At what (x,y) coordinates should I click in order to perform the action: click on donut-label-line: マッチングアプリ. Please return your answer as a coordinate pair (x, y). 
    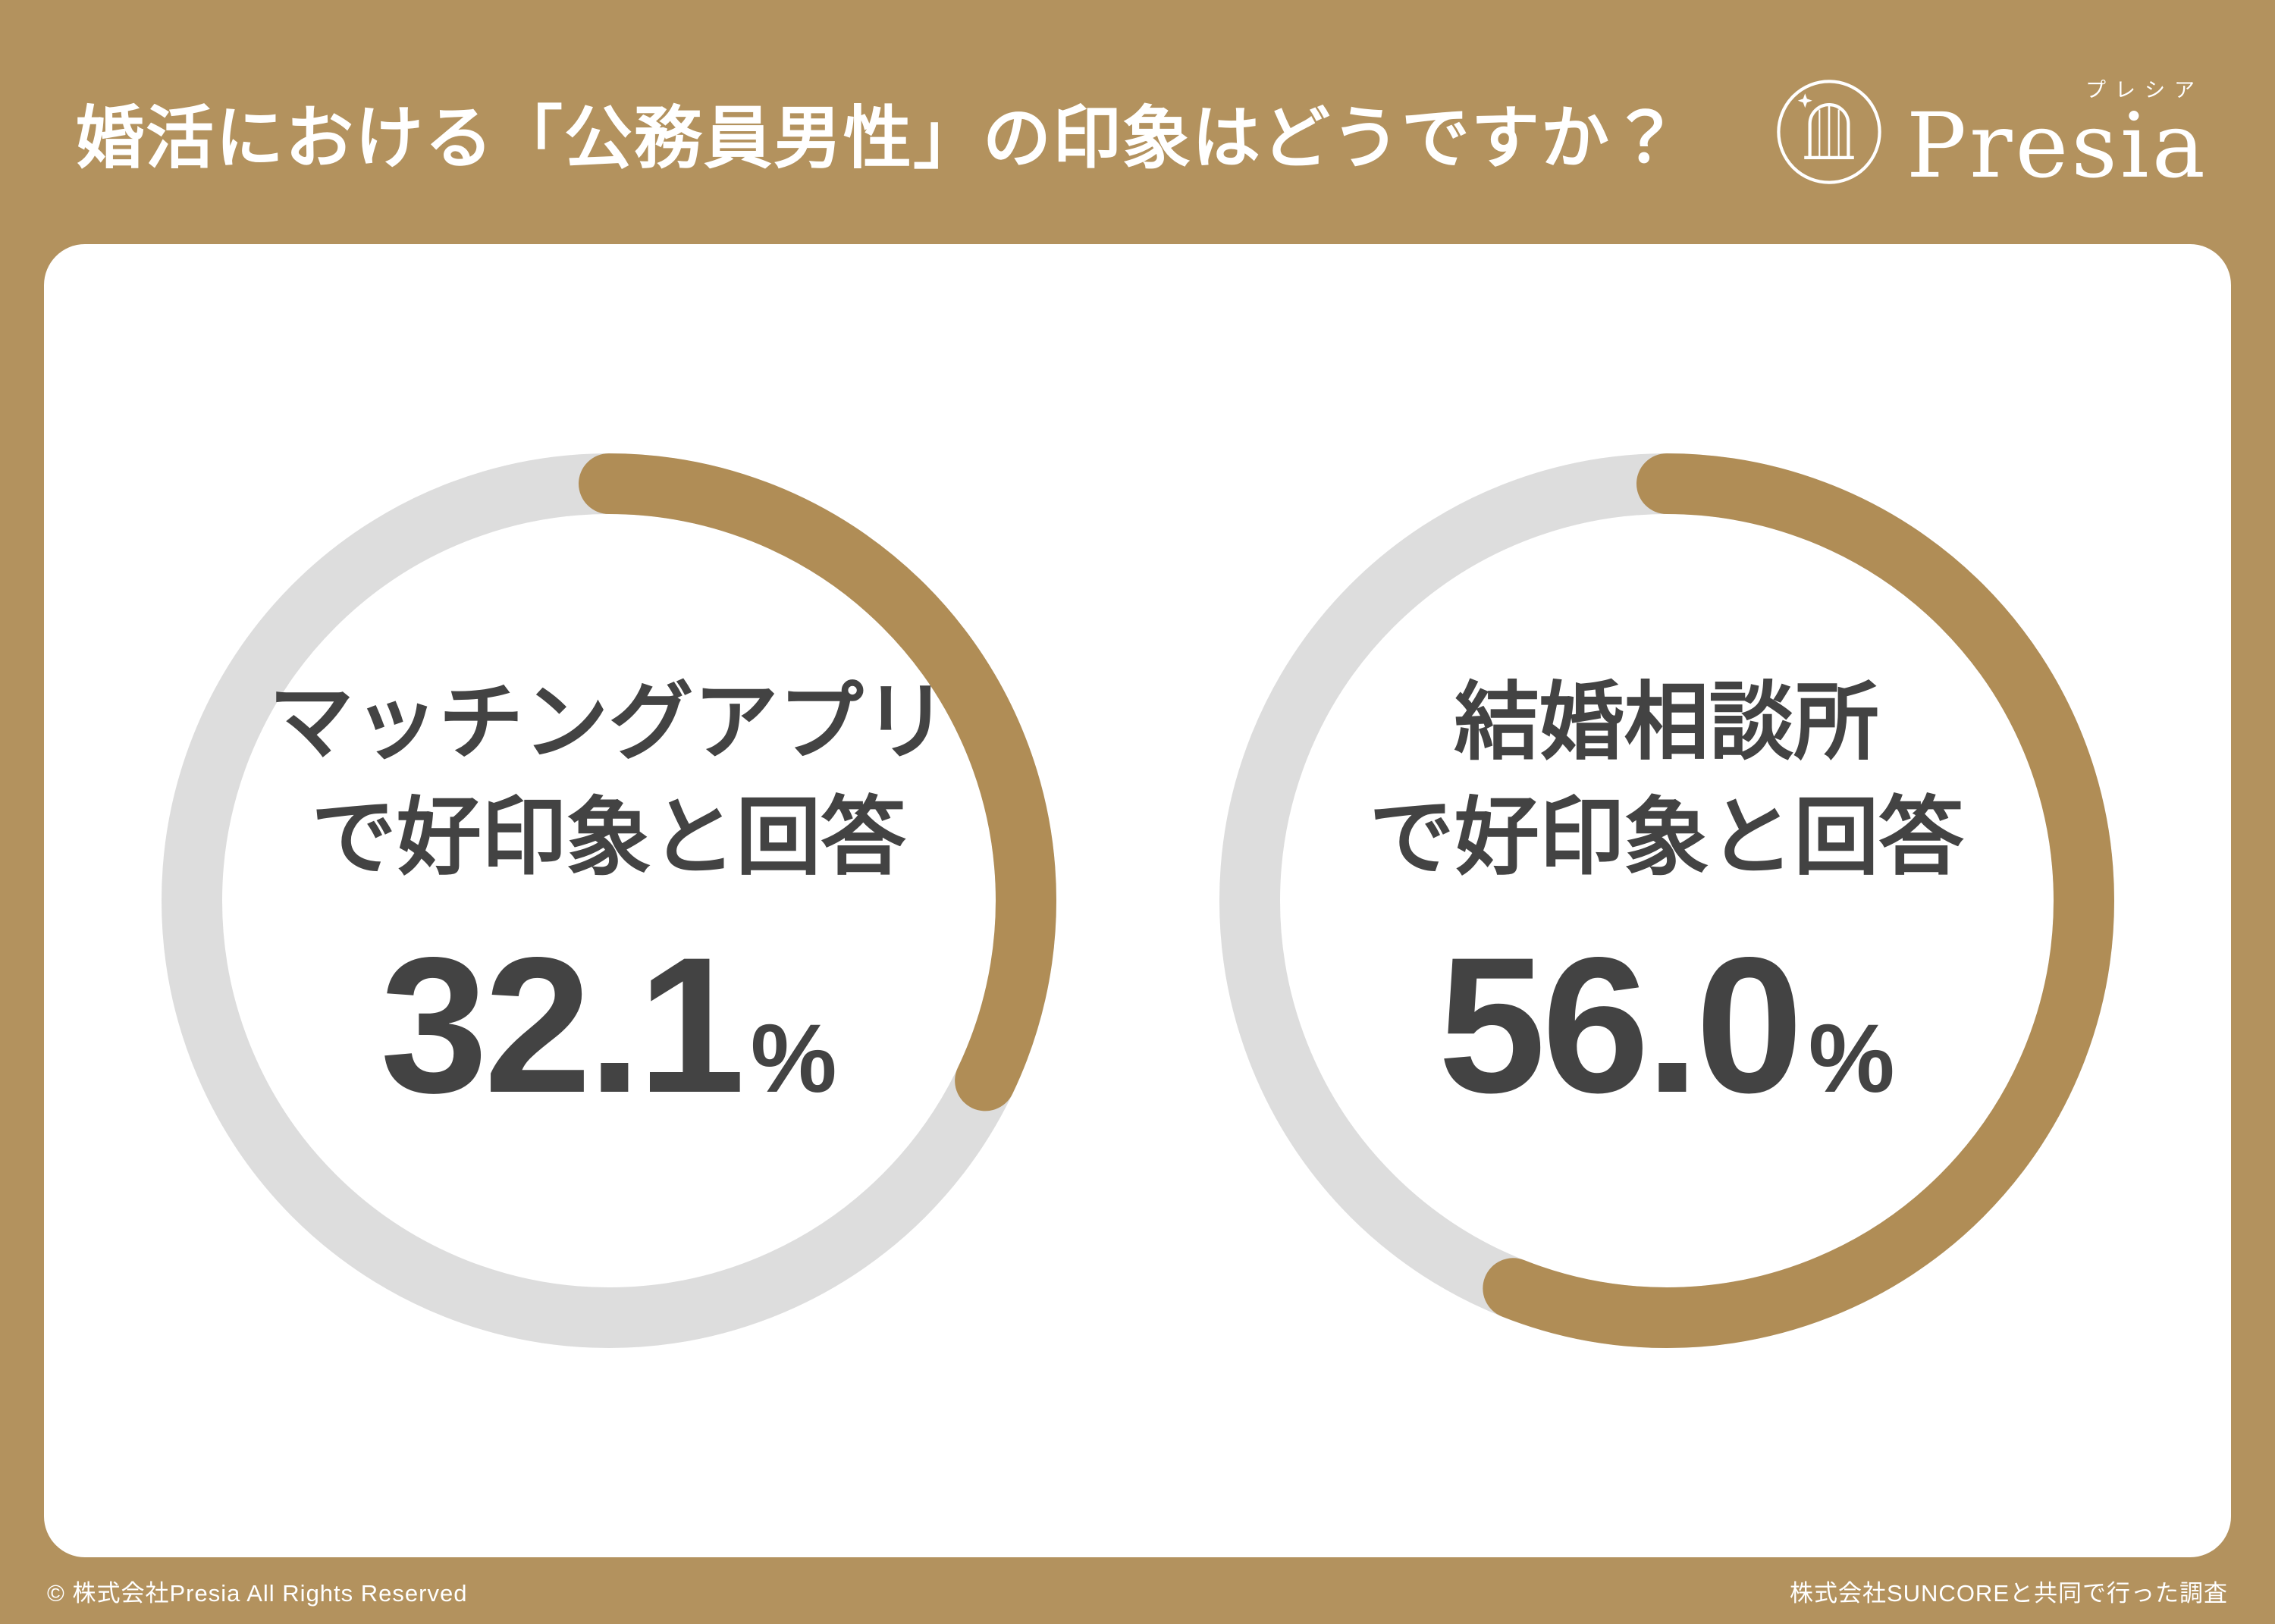
    Looking at the image, I should click on (608, 722).